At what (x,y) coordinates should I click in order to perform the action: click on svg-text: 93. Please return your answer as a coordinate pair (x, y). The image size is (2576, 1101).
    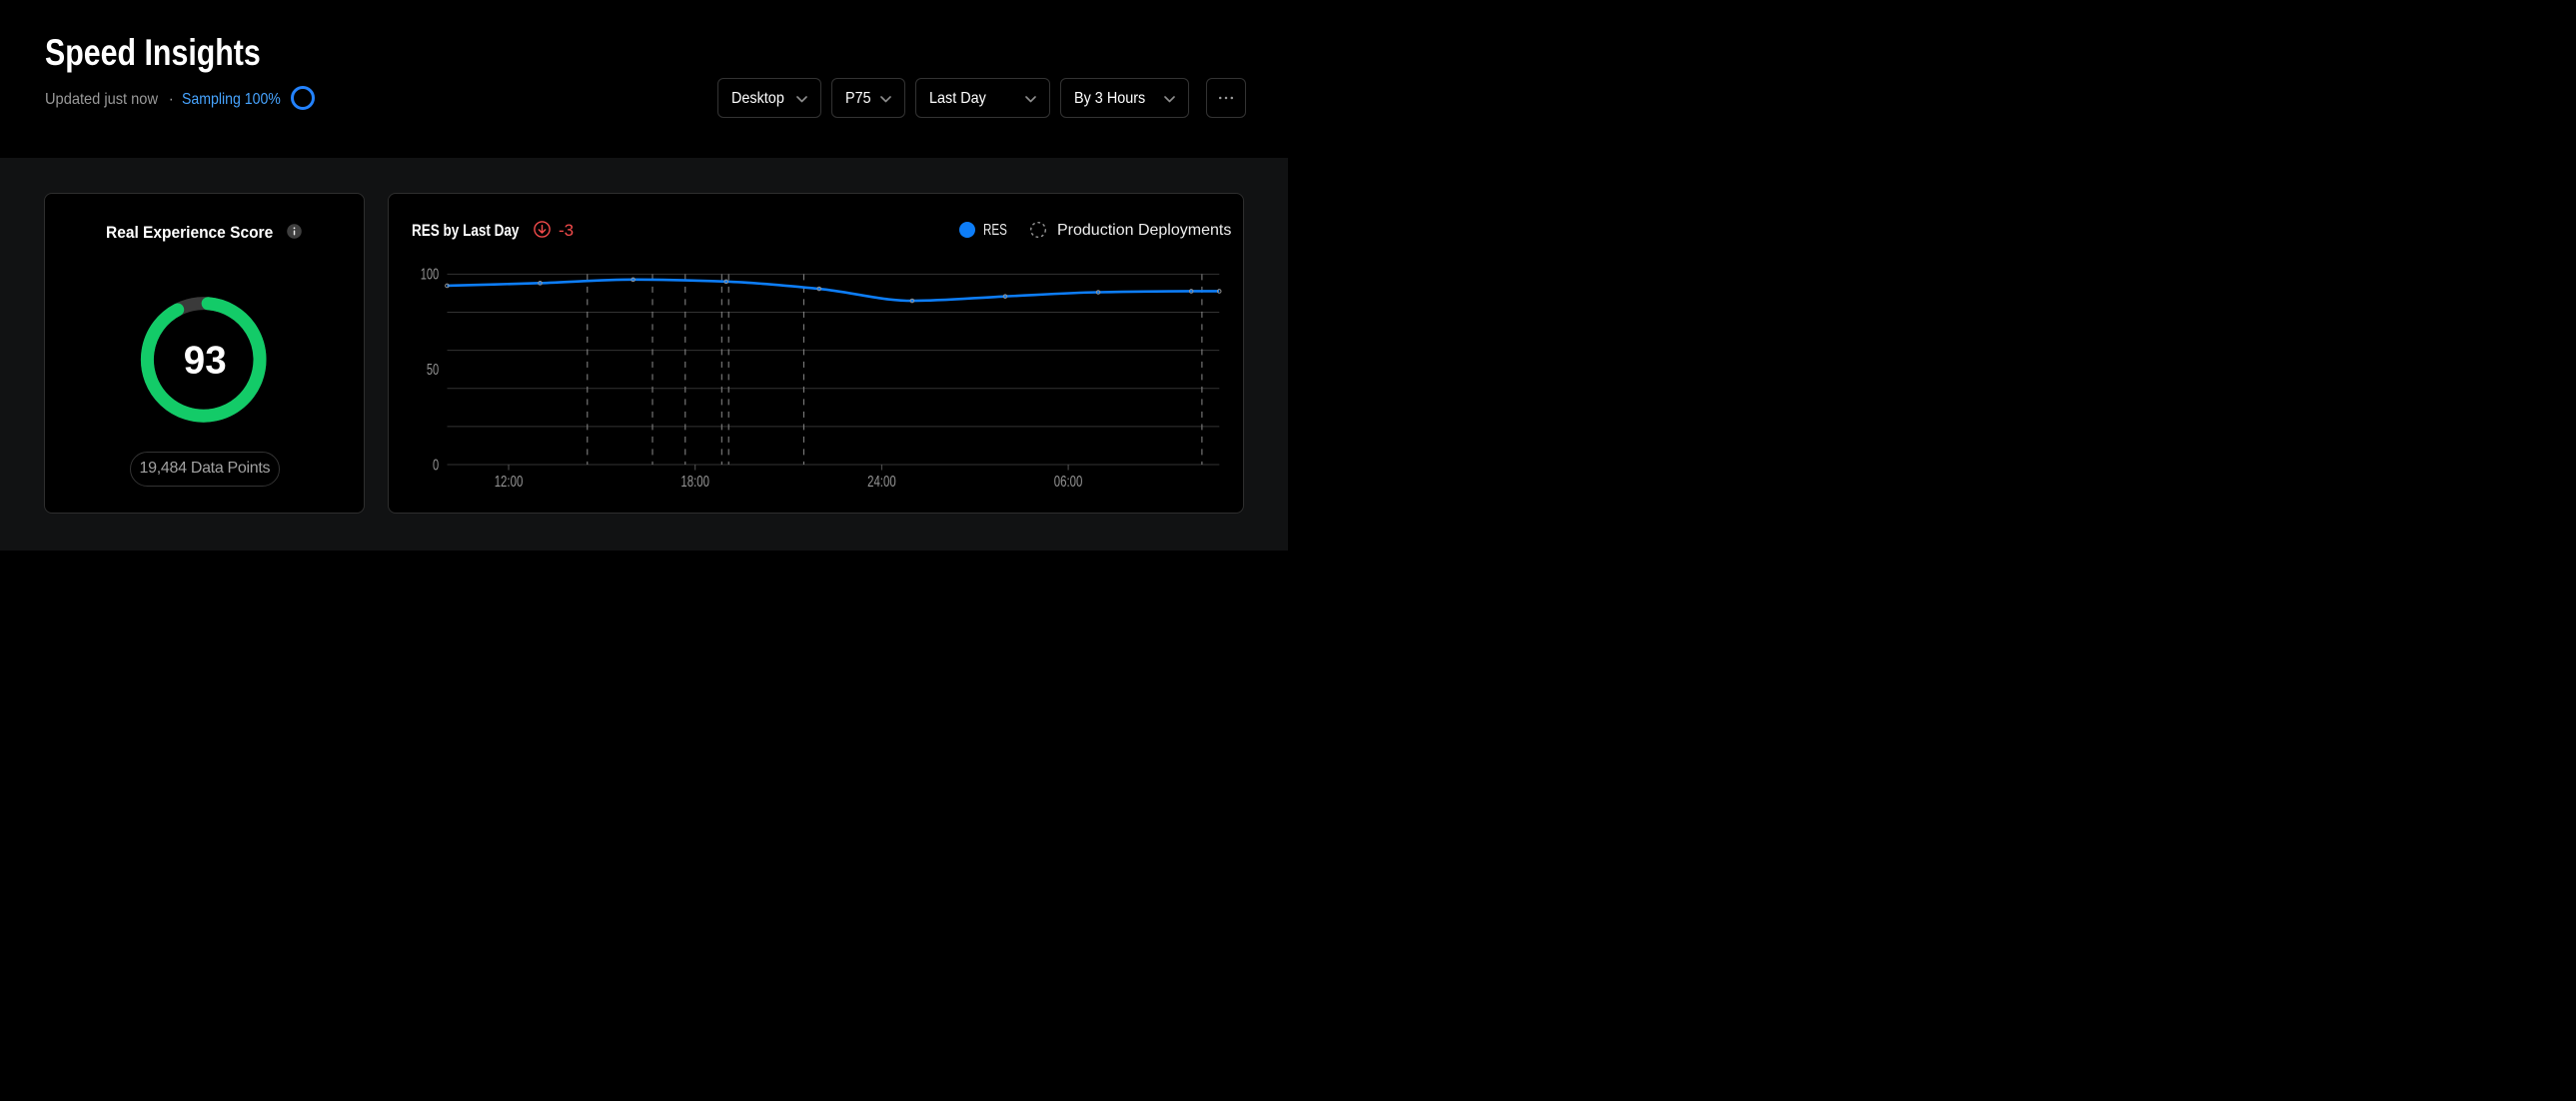
    Looking at the image, I should click on (205, 361).